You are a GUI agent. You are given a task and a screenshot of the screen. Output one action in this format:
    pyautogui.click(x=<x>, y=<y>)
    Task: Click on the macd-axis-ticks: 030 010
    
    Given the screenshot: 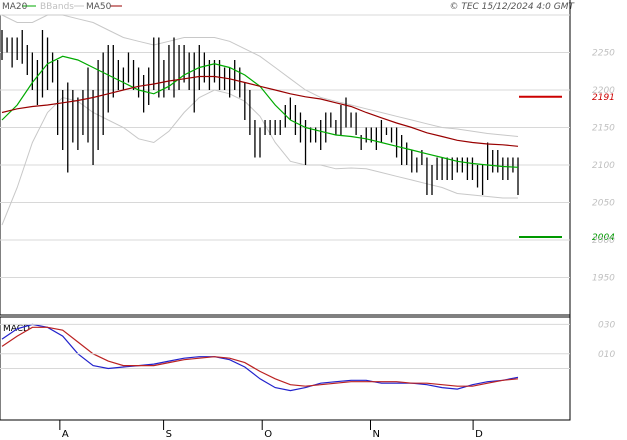 What is the action you would take?
    pyautogui.click(x=307, y=340)
    